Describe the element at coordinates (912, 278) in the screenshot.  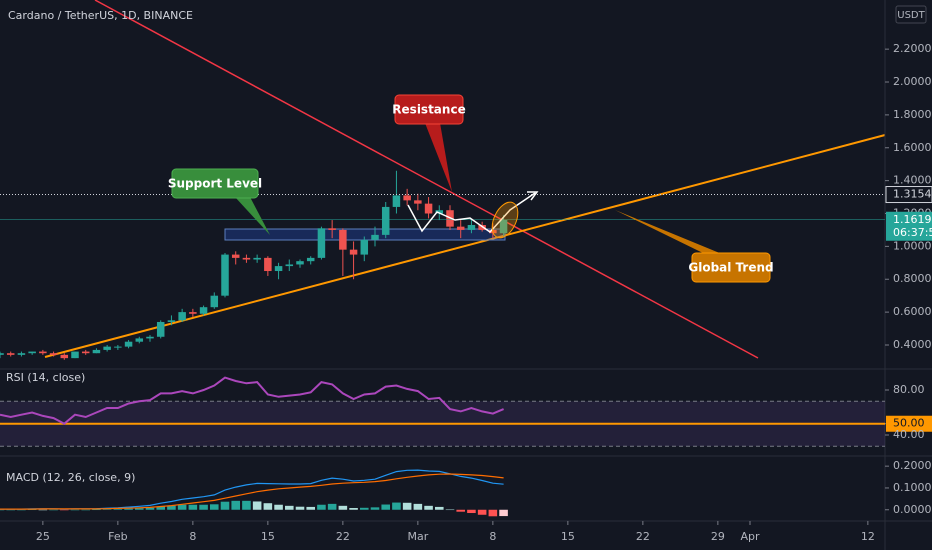
I see `y-tick-label: 0.80000` at that location.